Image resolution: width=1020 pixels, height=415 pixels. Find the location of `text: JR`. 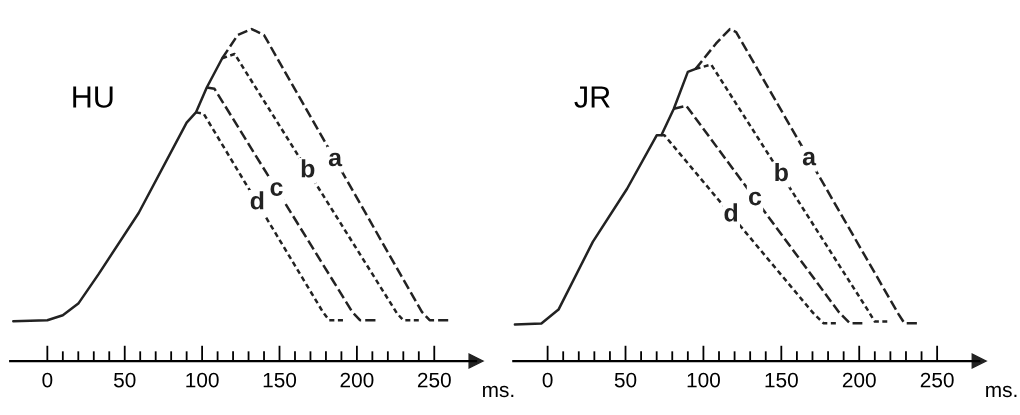

text: JR is located at coordinates (592, 97).